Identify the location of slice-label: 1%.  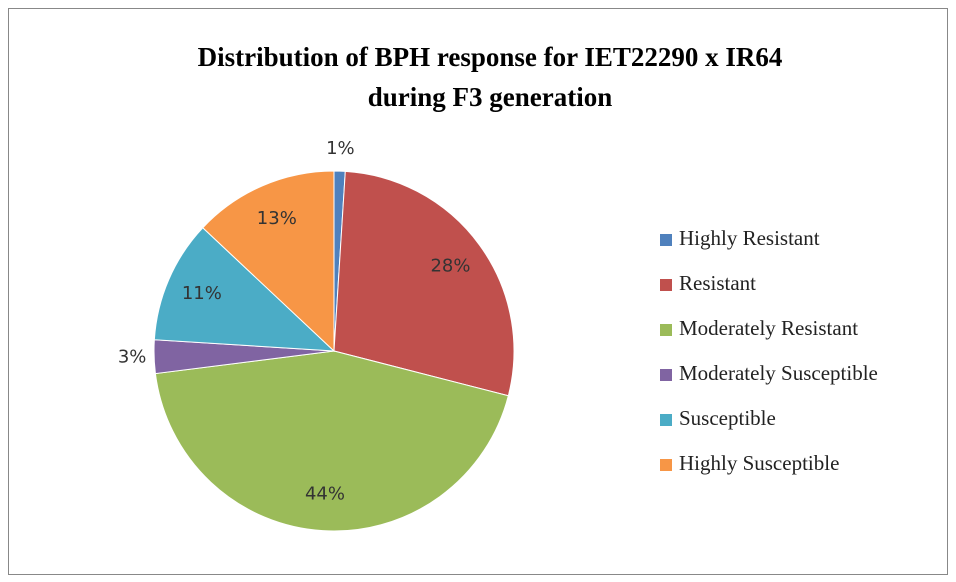
(340, 148).